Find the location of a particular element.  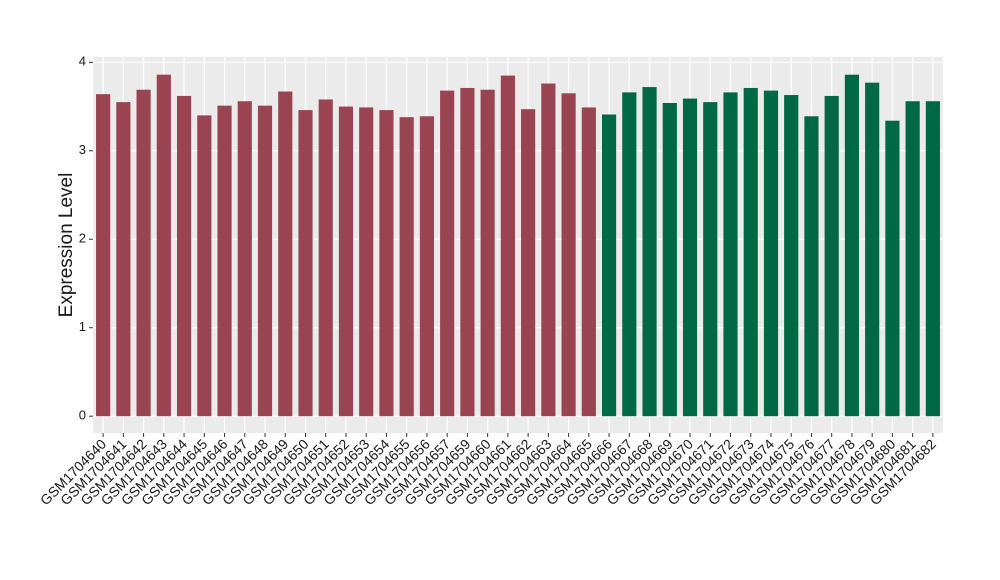

y-tick-label: 3 is located at coordinates (82, 149).